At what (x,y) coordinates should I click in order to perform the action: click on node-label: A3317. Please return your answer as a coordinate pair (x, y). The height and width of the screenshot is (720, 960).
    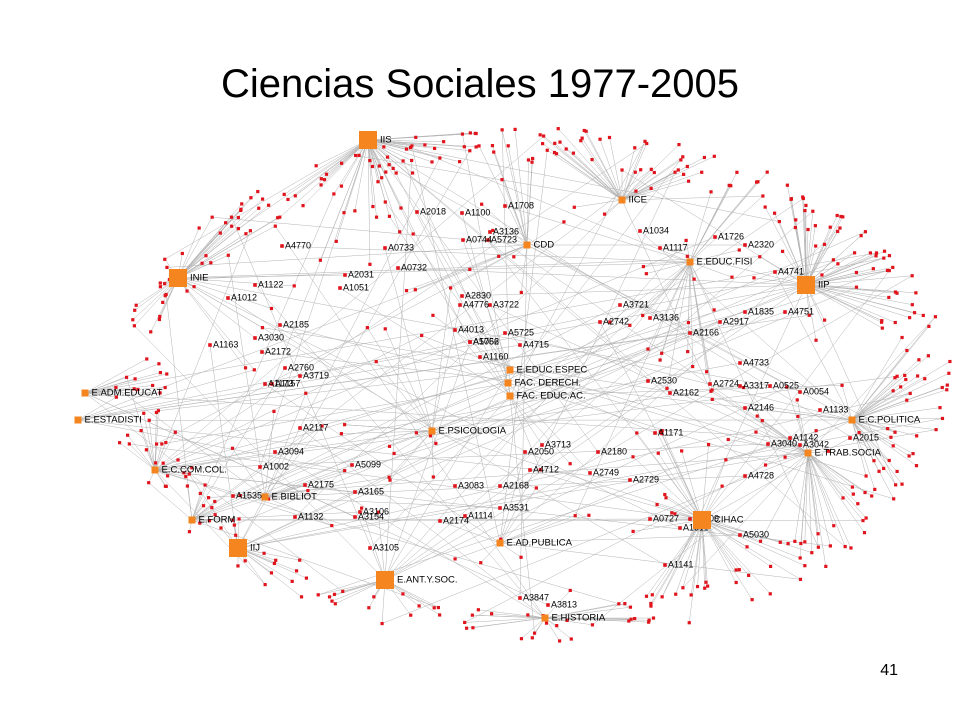
    Looking at the image, I should click on (756, 385).